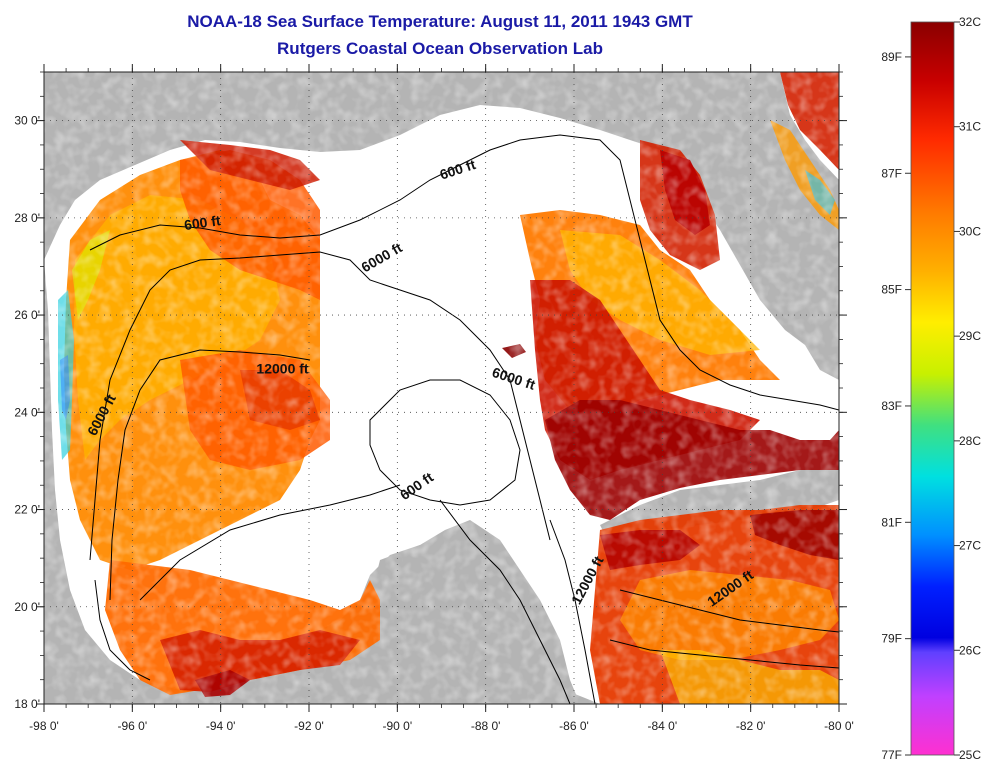 The image size is (992, 770). I want to click on colorbar-c-label: 25C, so click(970, 755).